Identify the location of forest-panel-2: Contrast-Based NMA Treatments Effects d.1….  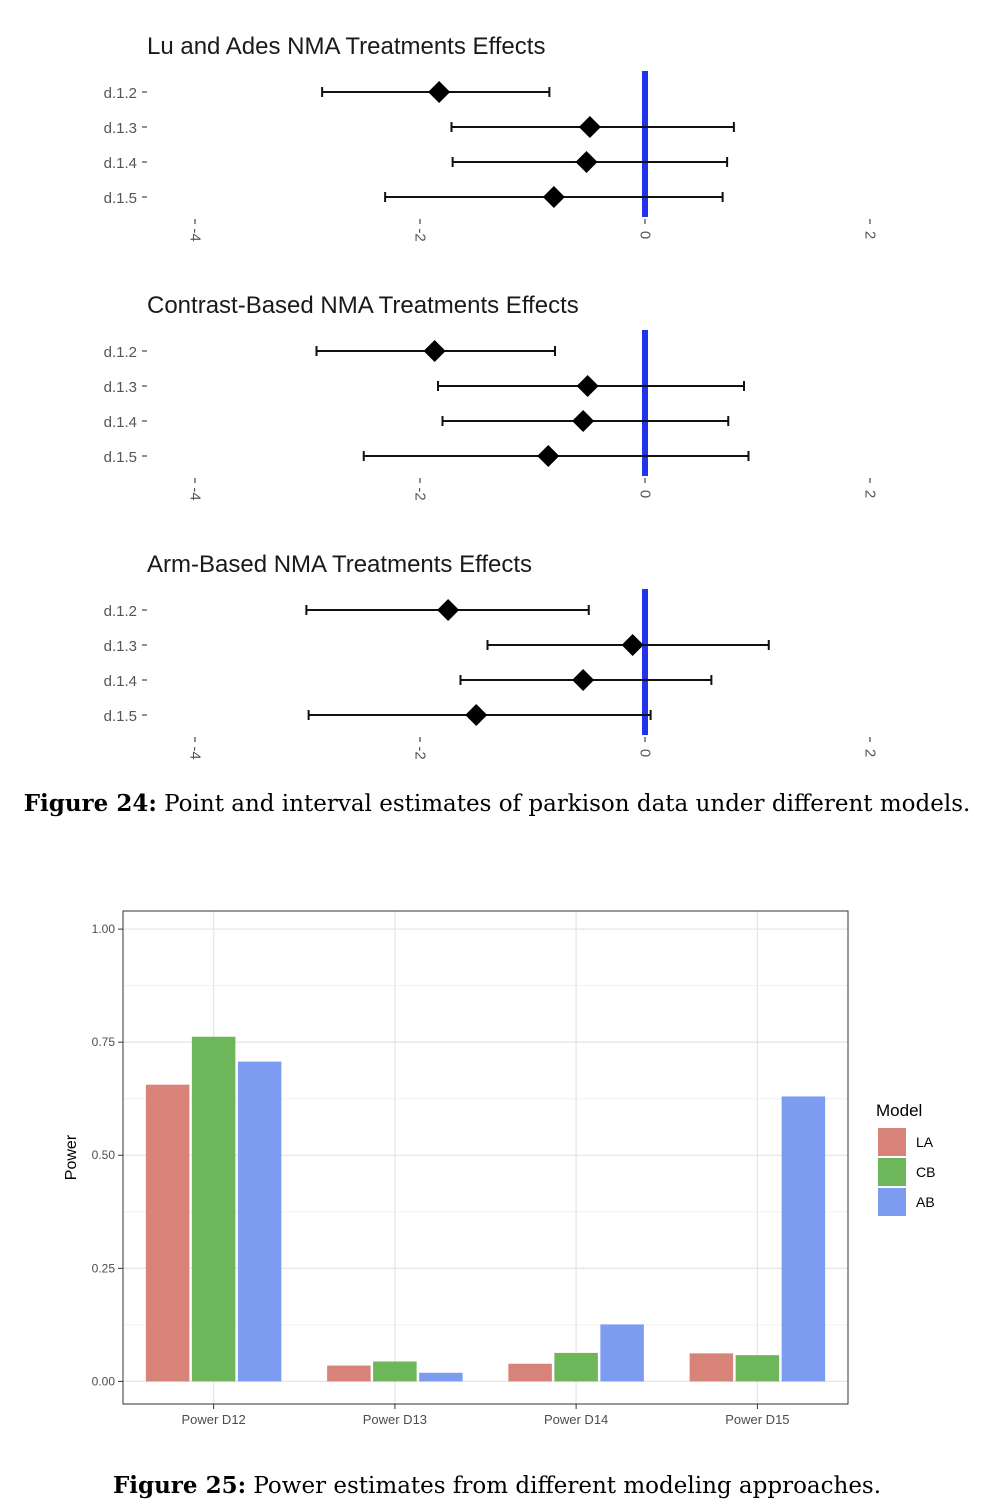
(491, 396).